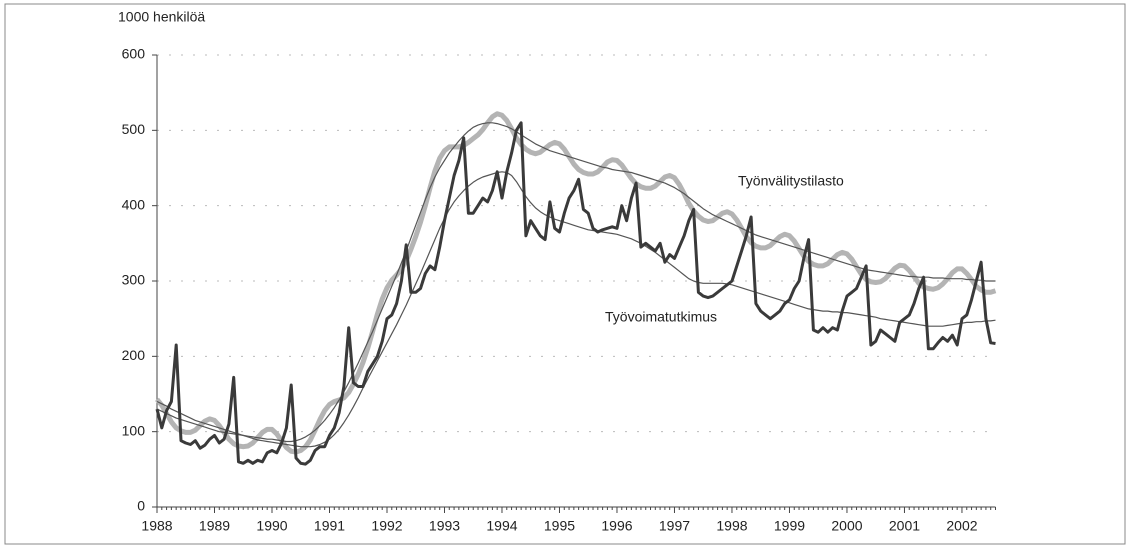  Describe the element at coordinates (731, 526) in the screenshot. I see `x-tick-label: 1998` at that location.